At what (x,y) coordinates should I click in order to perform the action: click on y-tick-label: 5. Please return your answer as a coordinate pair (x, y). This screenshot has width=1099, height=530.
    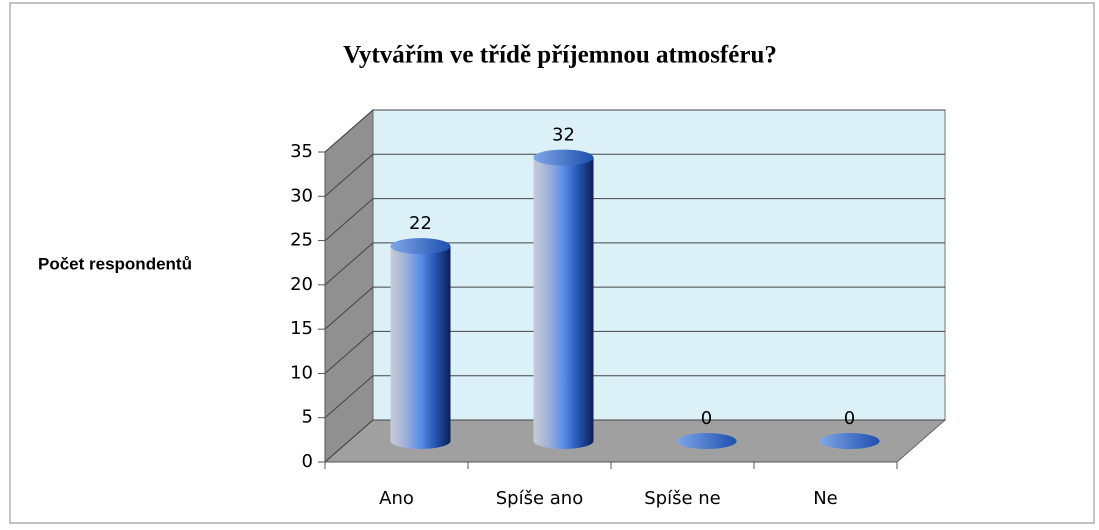
    Looking at the image, I should click on (307, 417).